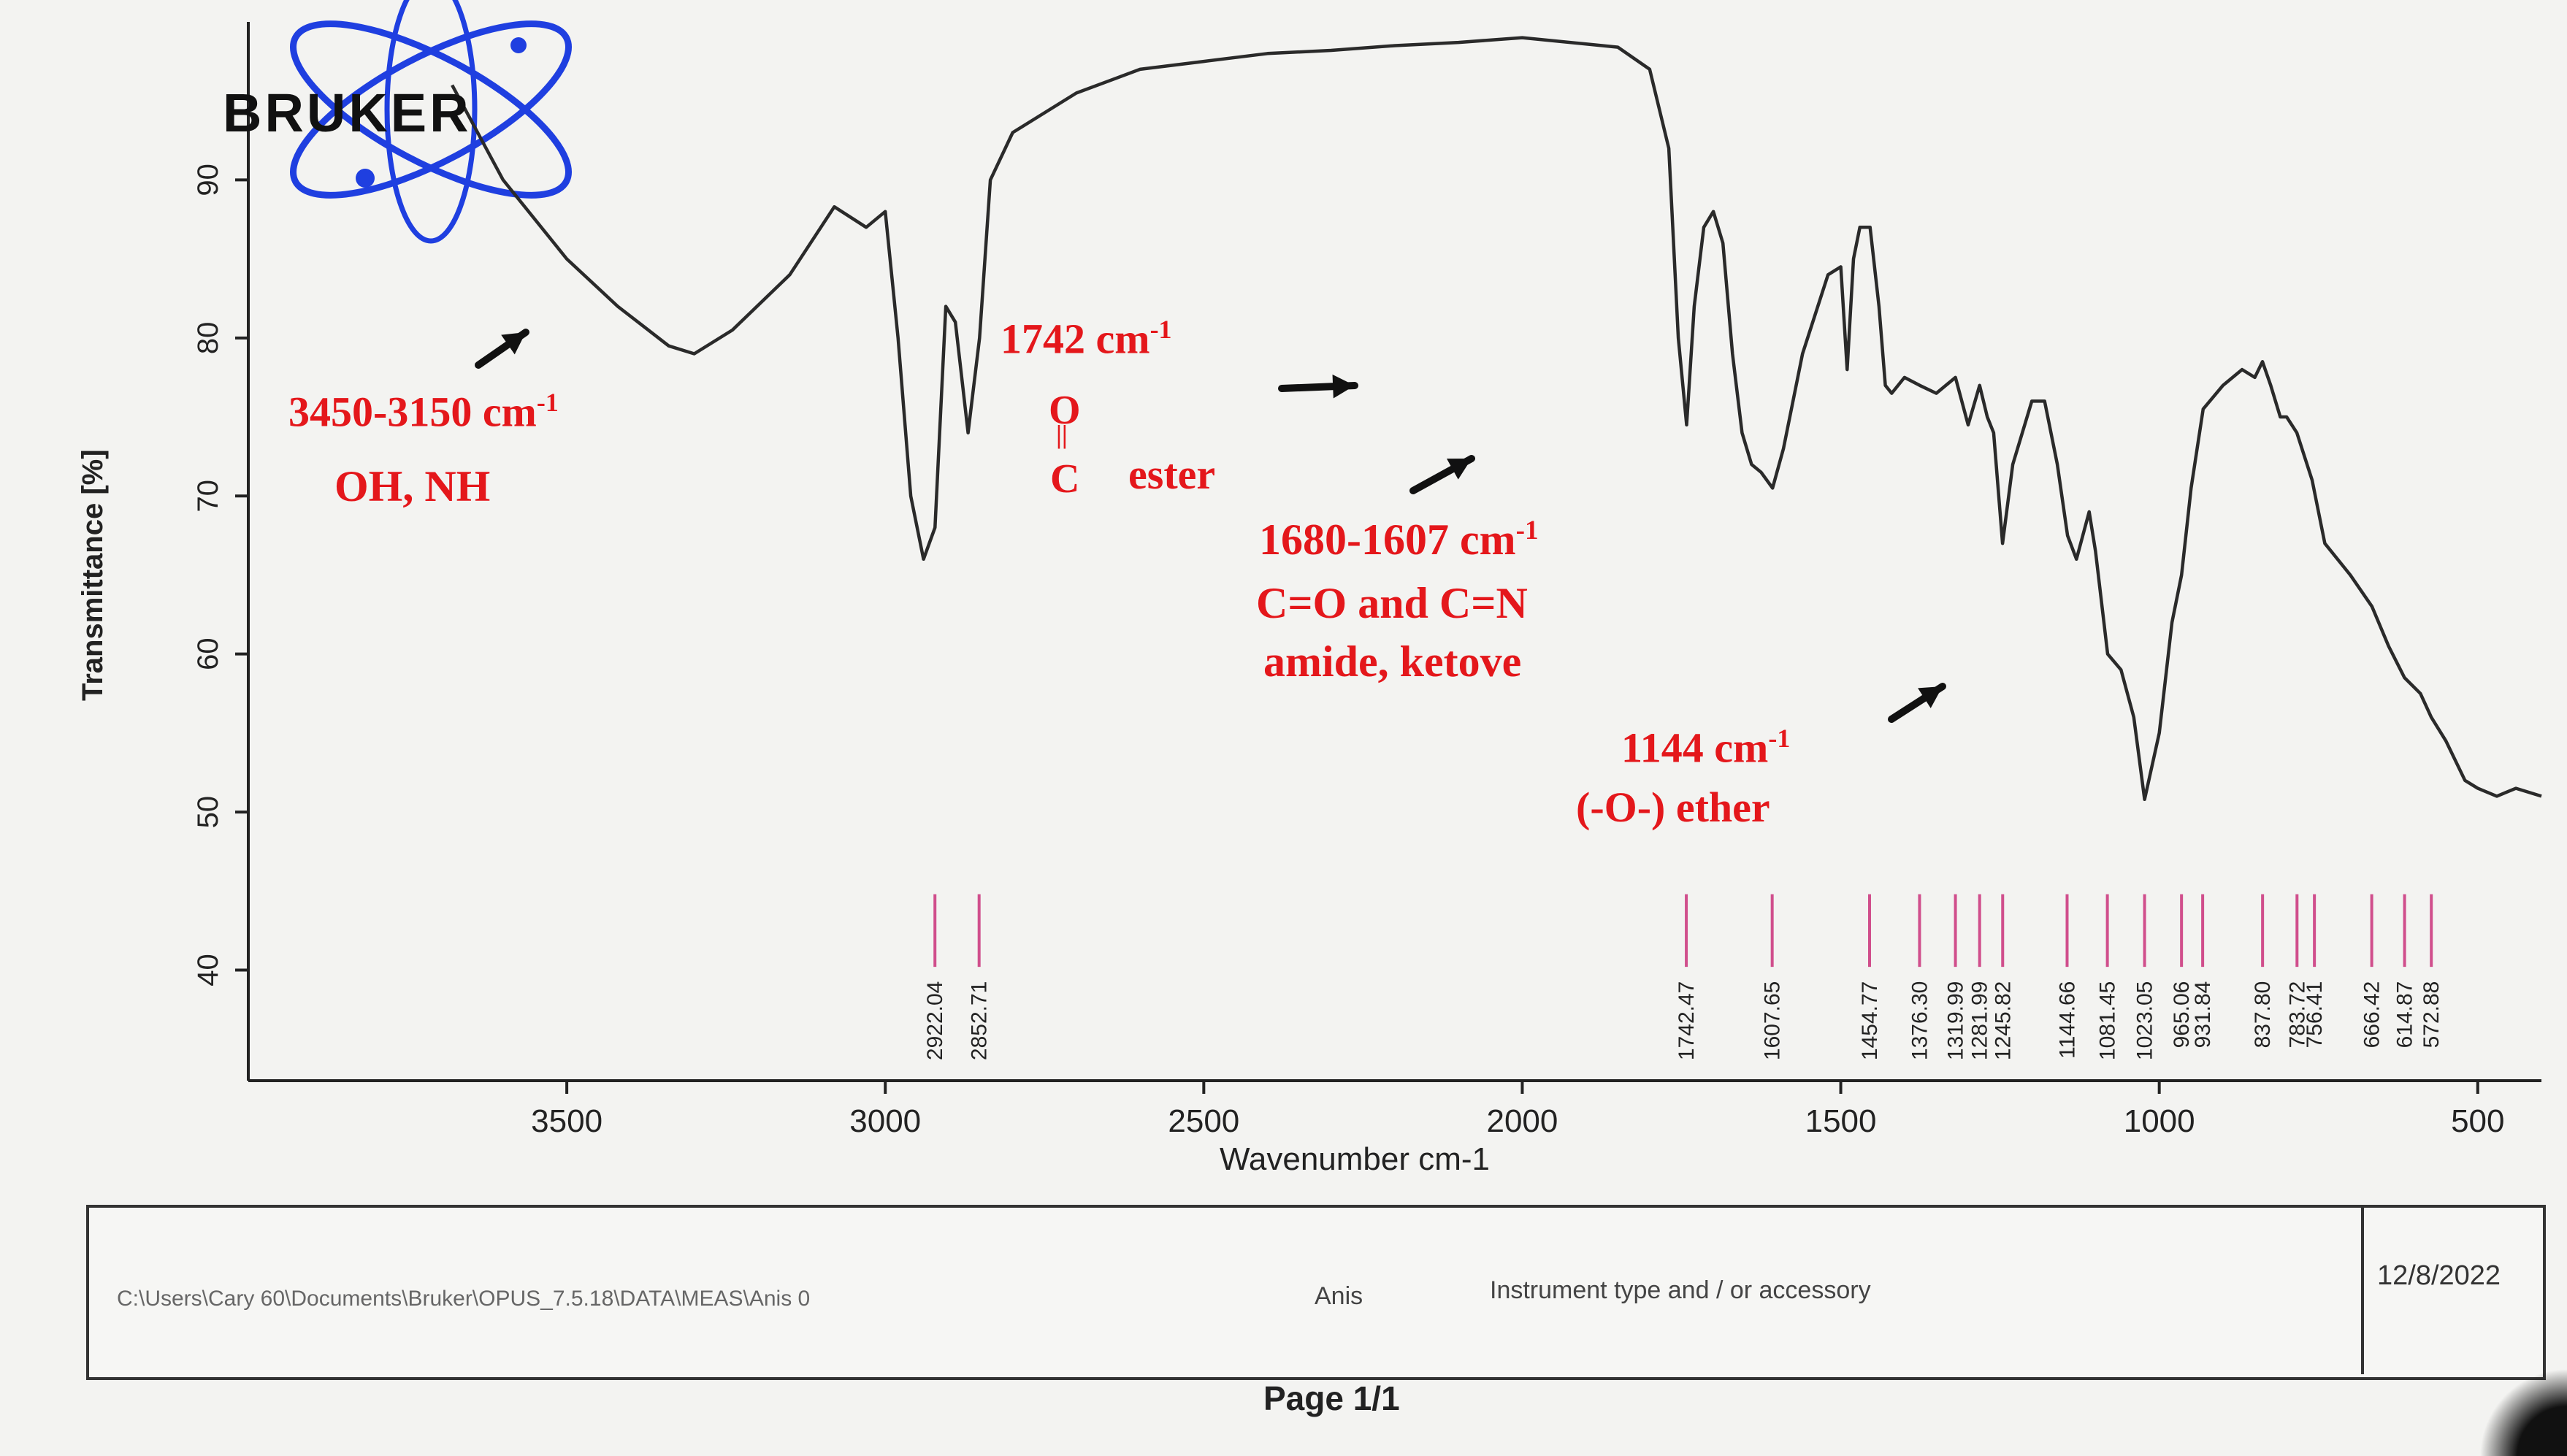 The image size is (2567, 1456). Describe the element at coordinates (2431, 1015) in the screenshot. I see `peak-label: 572.88` at that location.